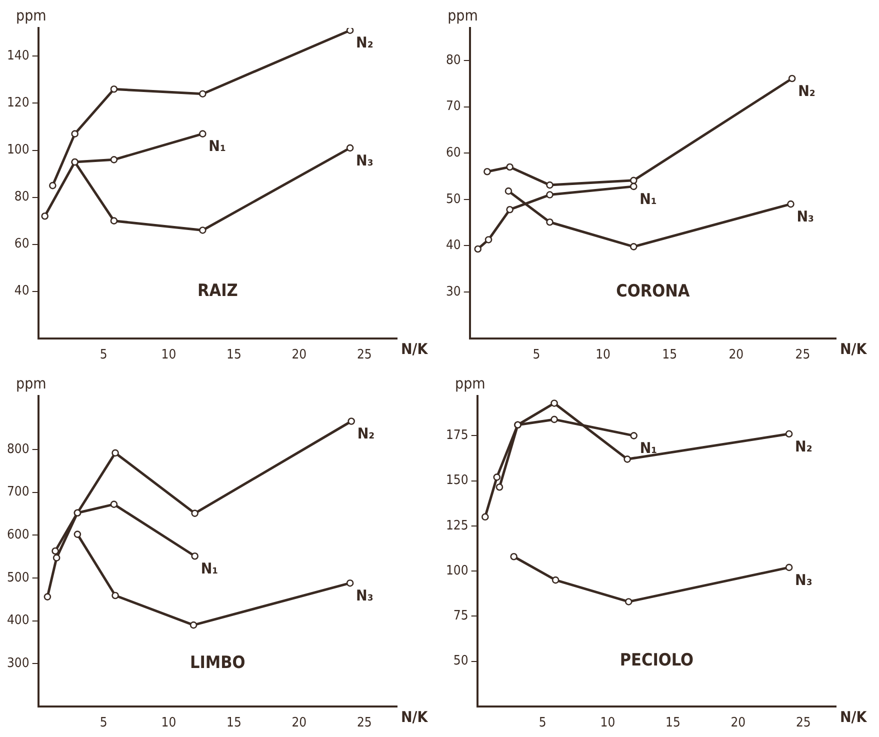 The width and height of the screenshot is (879, 737). Describe the element at coordinates (18, 449) in the screenshot. I see `y-tick-label: 800` at that location.